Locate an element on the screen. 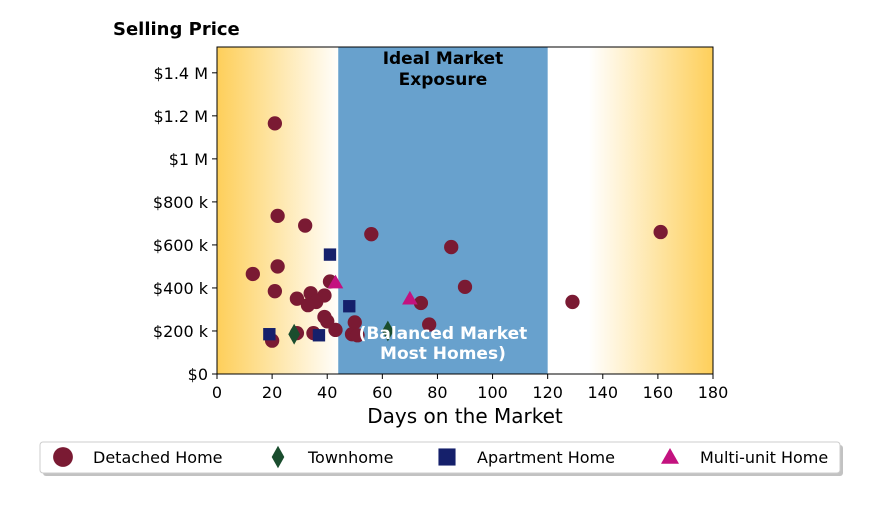 Image resolution: width=879 pixels, height=513 pixels. ideal-band-subtitle: Most Homes) is located at coordinates (443, 354).